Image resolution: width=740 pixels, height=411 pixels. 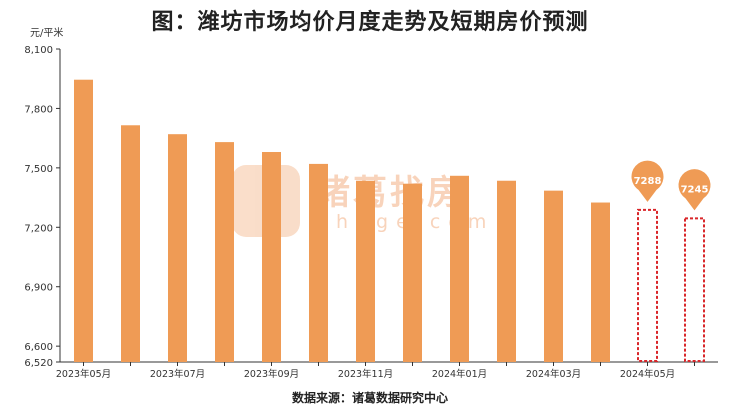 I want to click on y-tick-label: 6,600, so click(x=38, y=347).